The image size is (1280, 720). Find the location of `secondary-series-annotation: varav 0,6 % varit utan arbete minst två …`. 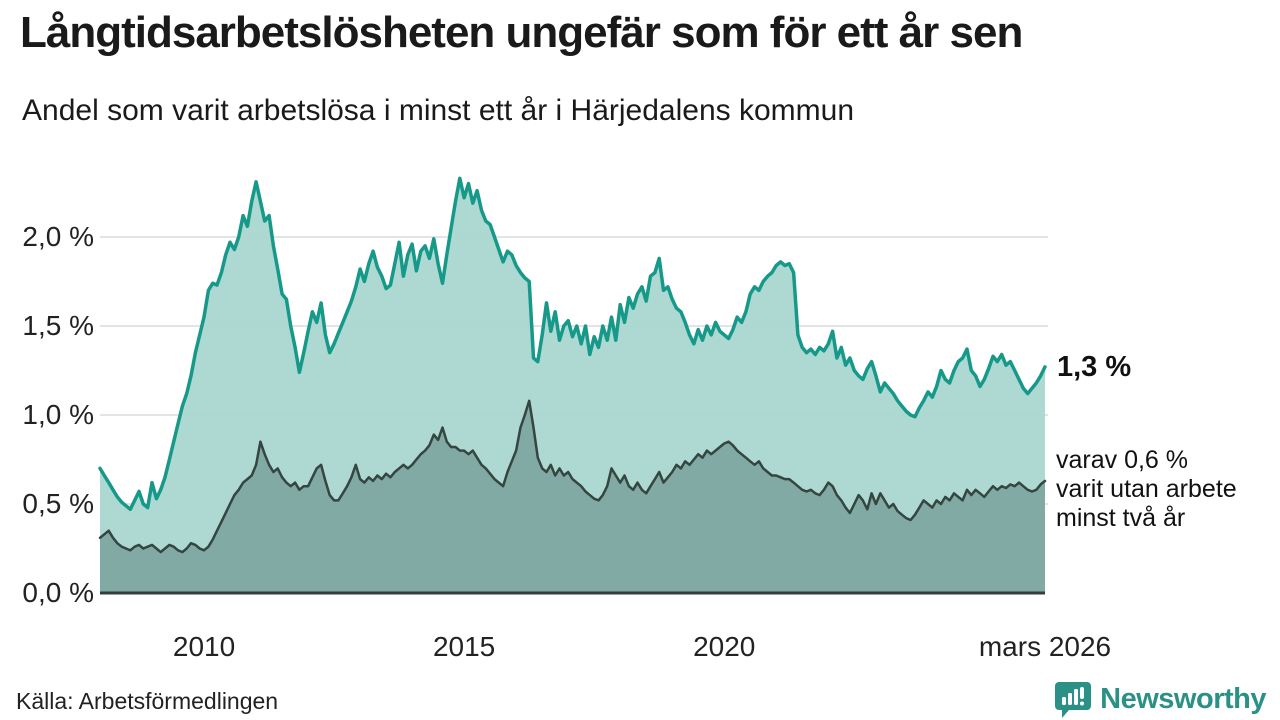

secondary-series-annotation: varav 0,6 % varit utan arbete minst två … is located at coordinates (1146, 489).